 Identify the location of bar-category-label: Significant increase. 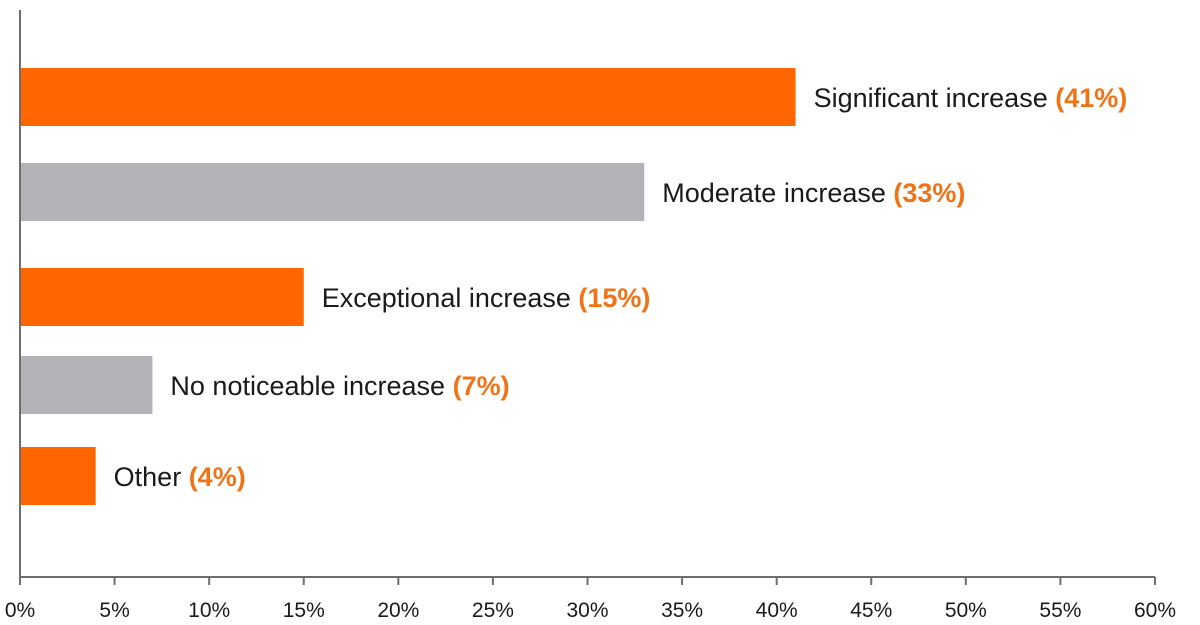
(935, 98).